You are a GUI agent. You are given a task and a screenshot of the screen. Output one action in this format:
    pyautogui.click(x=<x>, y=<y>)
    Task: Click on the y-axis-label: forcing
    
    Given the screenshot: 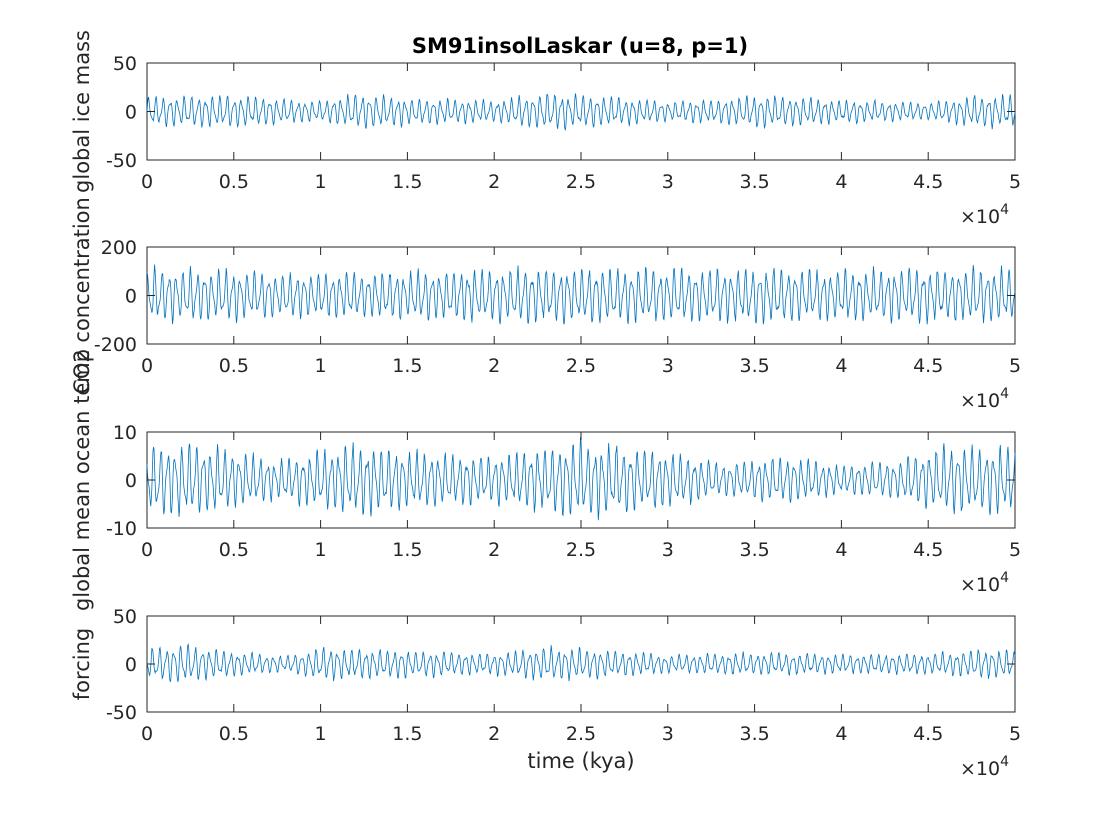 What is the action you would take?
    pyautogui.click(x=82, y=664)
    